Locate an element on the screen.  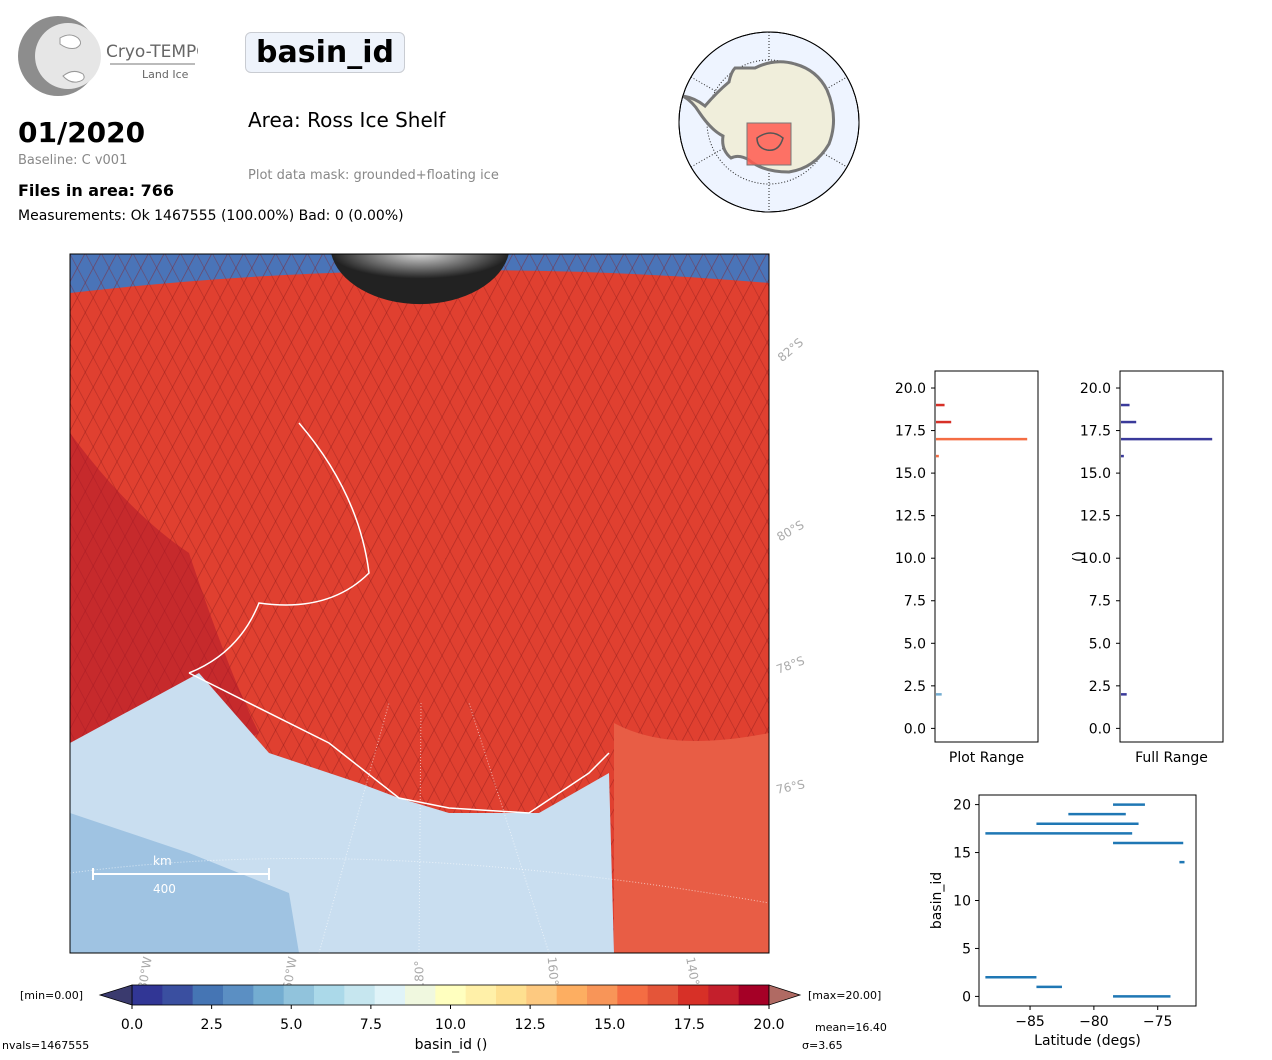
colorbar-tick-label: 5.0 is located at coordinates (291, 1025).